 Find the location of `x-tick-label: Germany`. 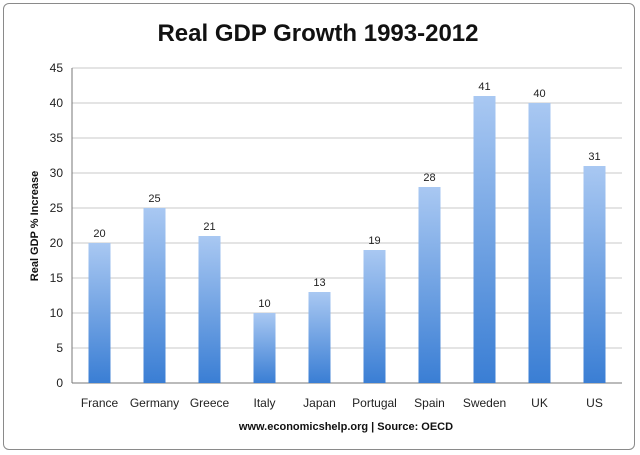

x-tick-label: Germany is located at coordinates (154, 403).